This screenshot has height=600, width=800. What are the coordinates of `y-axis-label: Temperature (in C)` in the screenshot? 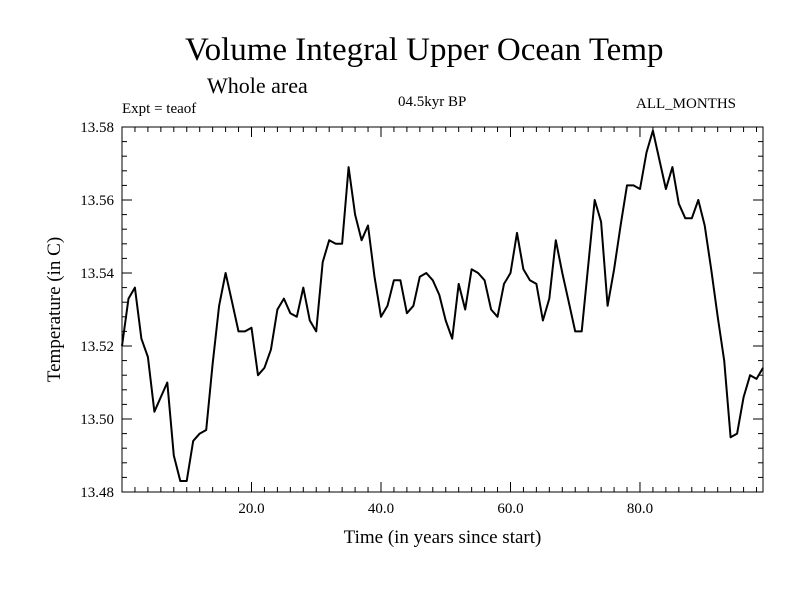 It's located at (54, 309).